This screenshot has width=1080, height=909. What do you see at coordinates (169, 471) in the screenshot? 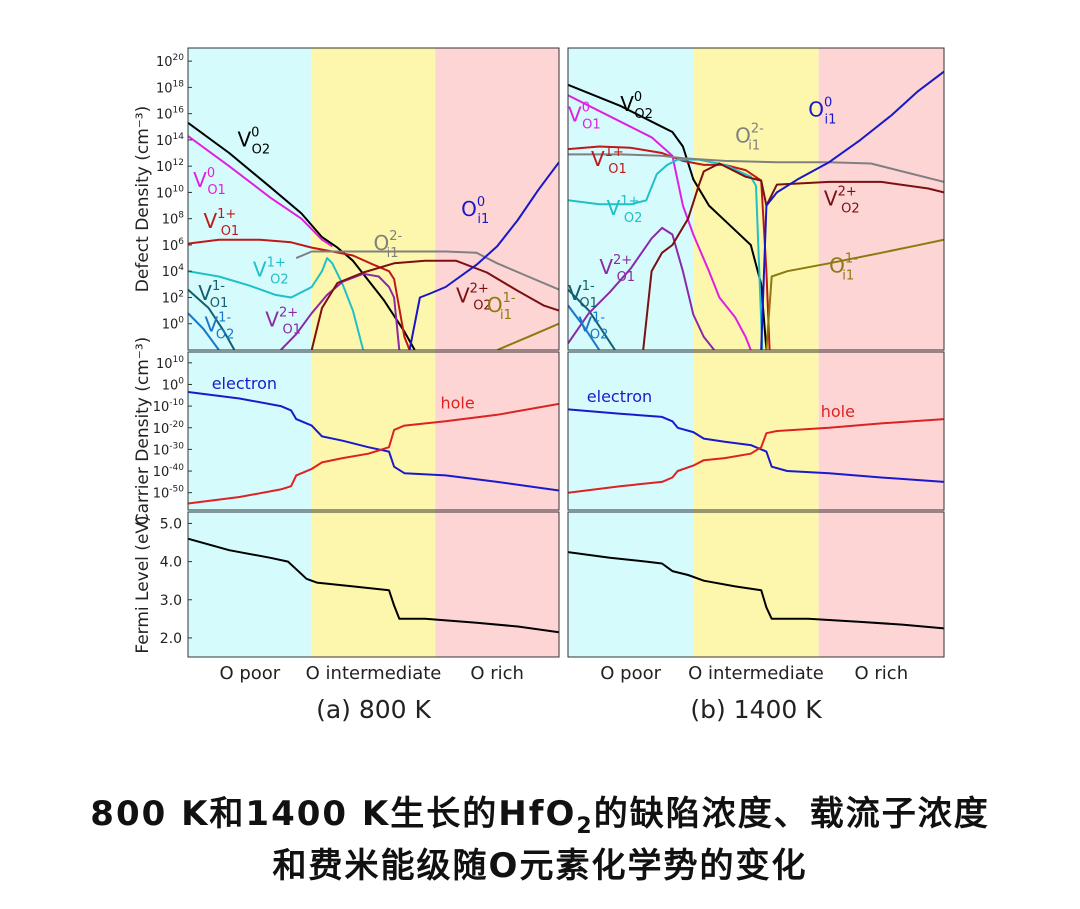
I see `y-tick-label: 10⁻⁴⁰` at bounding box center [169, 471].